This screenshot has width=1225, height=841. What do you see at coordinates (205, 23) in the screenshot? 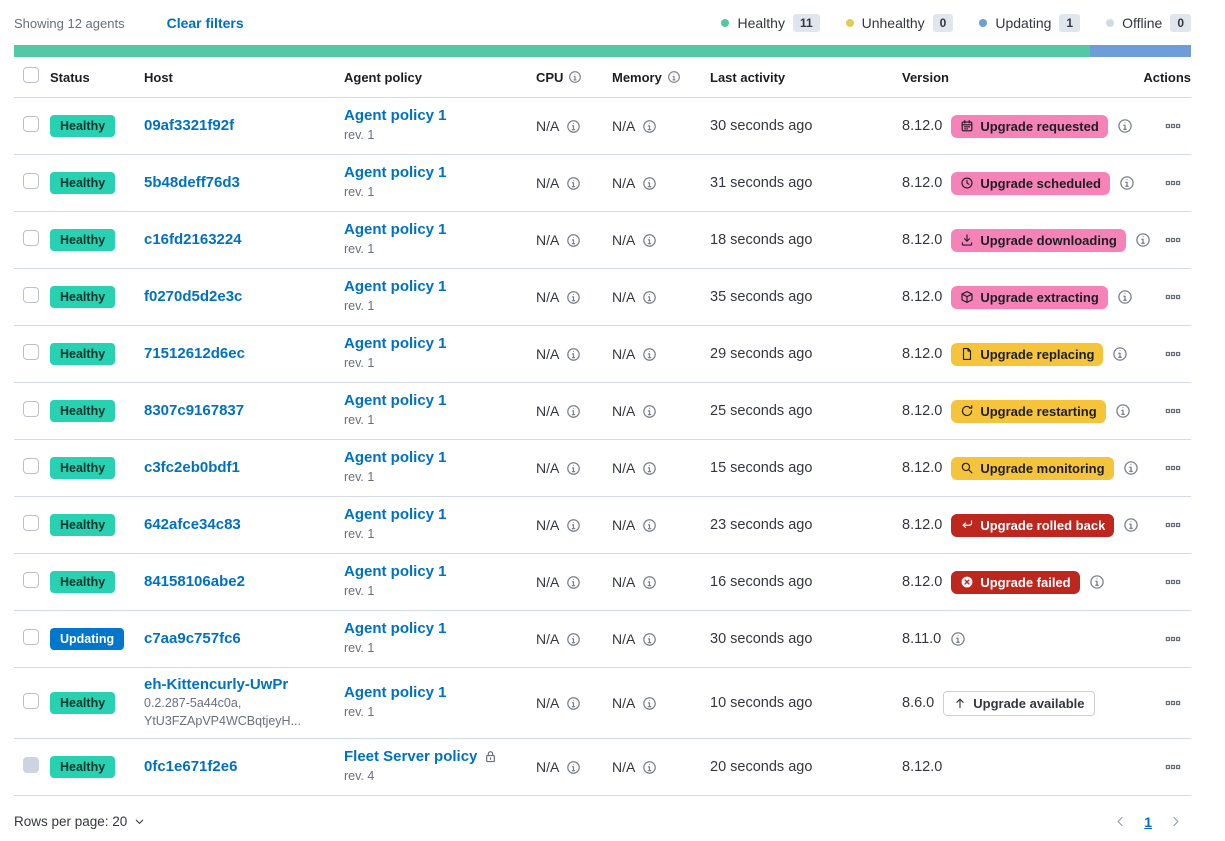
I see `clear-filters-link: Clear filters` at bounding box center [205, 23].